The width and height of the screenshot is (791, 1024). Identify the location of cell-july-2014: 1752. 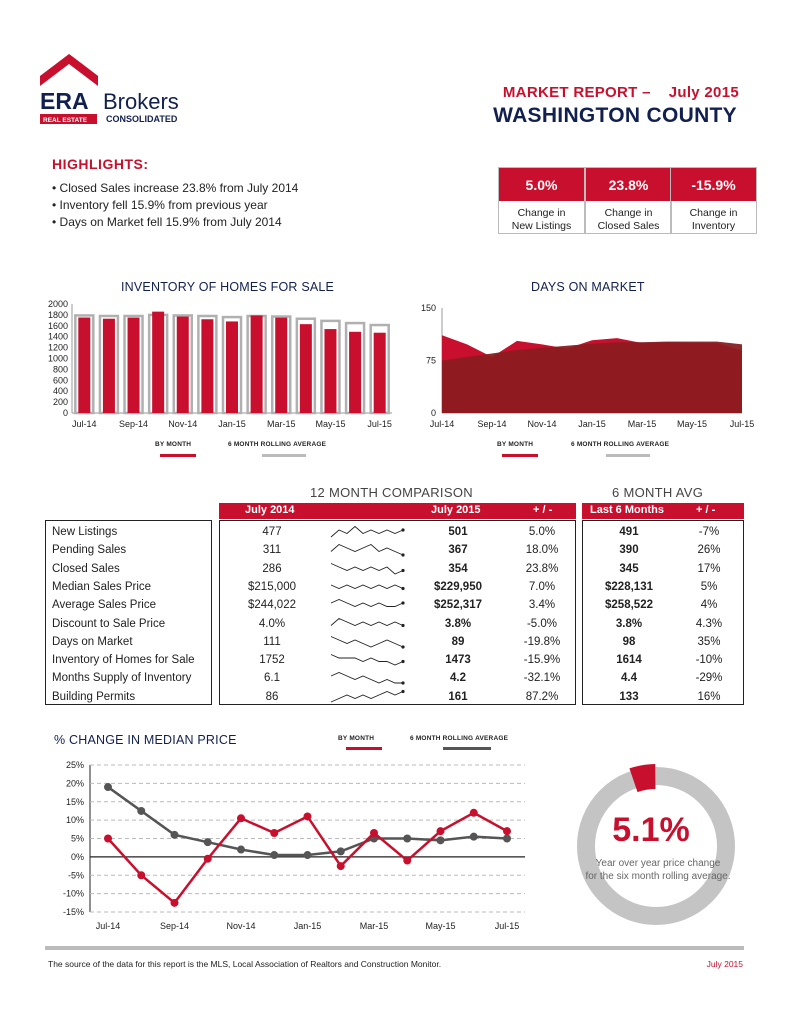
(272, 660).